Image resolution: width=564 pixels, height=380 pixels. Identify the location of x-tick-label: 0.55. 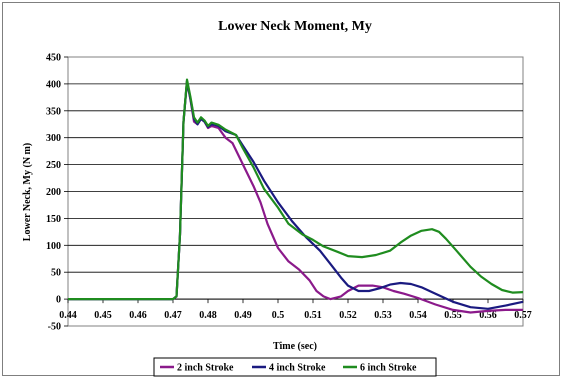
(453, 315).